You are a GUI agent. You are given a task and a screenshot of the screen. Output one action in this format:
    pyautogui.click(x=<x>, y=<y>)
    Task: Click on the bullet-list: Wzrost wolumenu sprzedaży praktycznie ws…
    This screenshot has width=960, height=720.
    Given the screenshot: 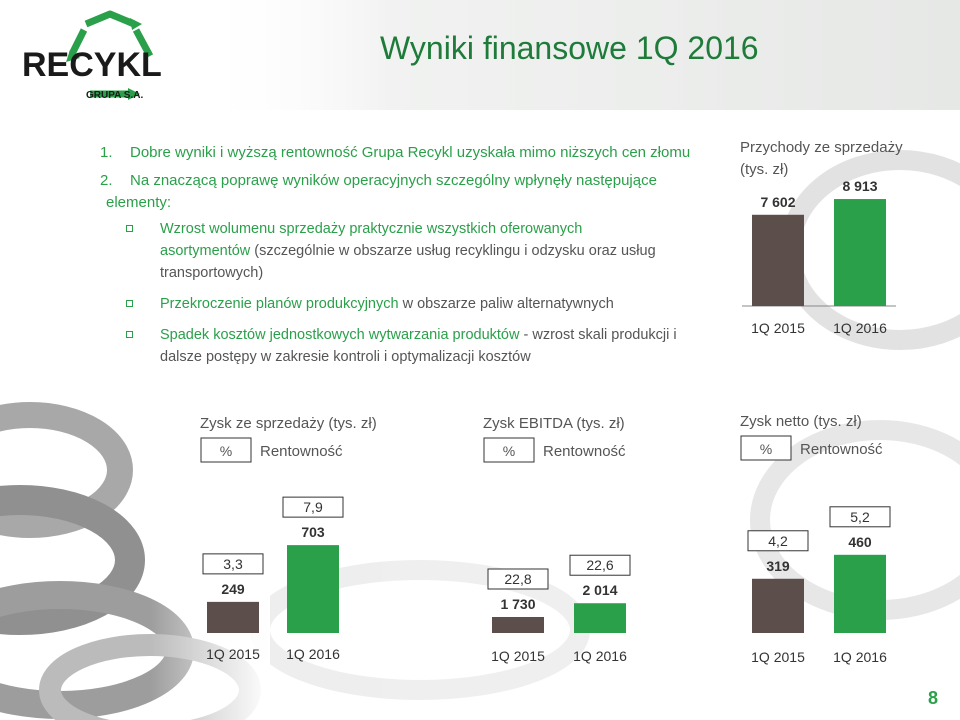 What is the action you would take?
    pyautogui.click(x=412, y=297)
    